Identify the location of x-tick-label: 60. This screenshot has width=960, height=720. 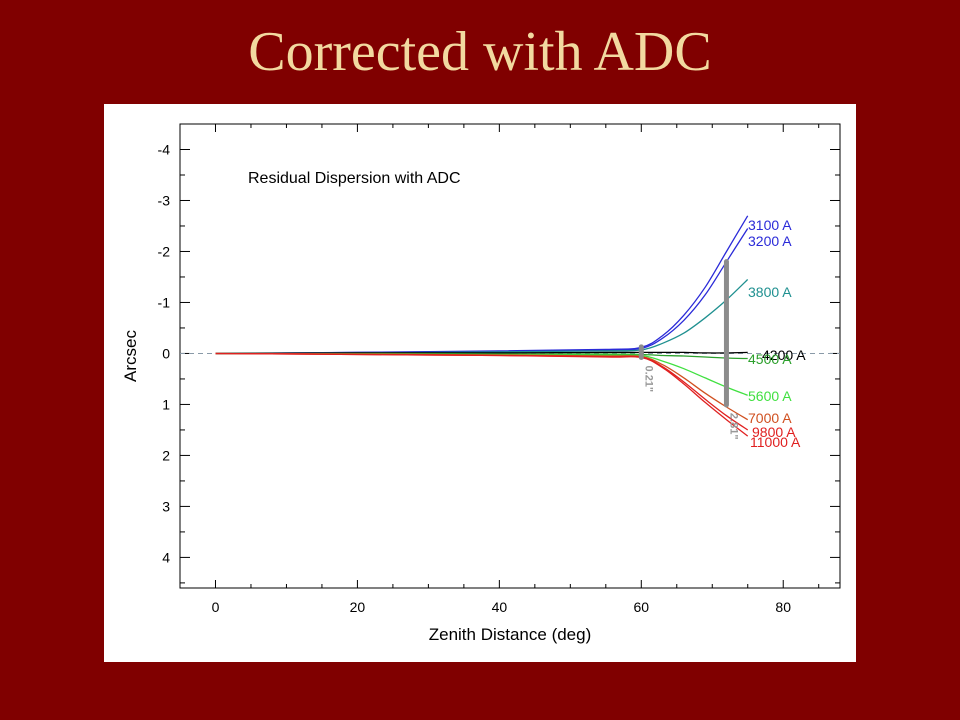
(642, 607).